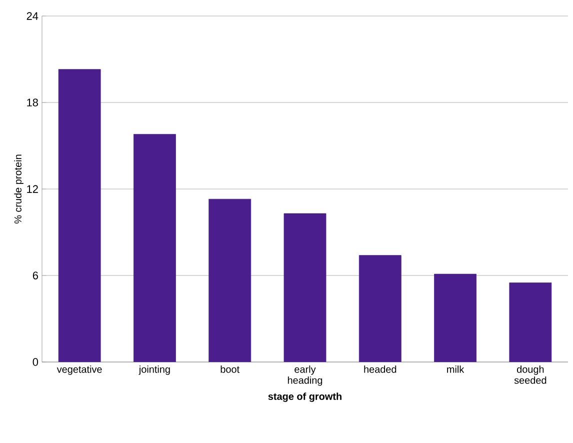 Image resolution: width=573 pixels, height=443 pixels. What do you see at coordinates (32, 16) in the screenshot?
I see `y-tick-label: 24` at bounding box center [32, 16].